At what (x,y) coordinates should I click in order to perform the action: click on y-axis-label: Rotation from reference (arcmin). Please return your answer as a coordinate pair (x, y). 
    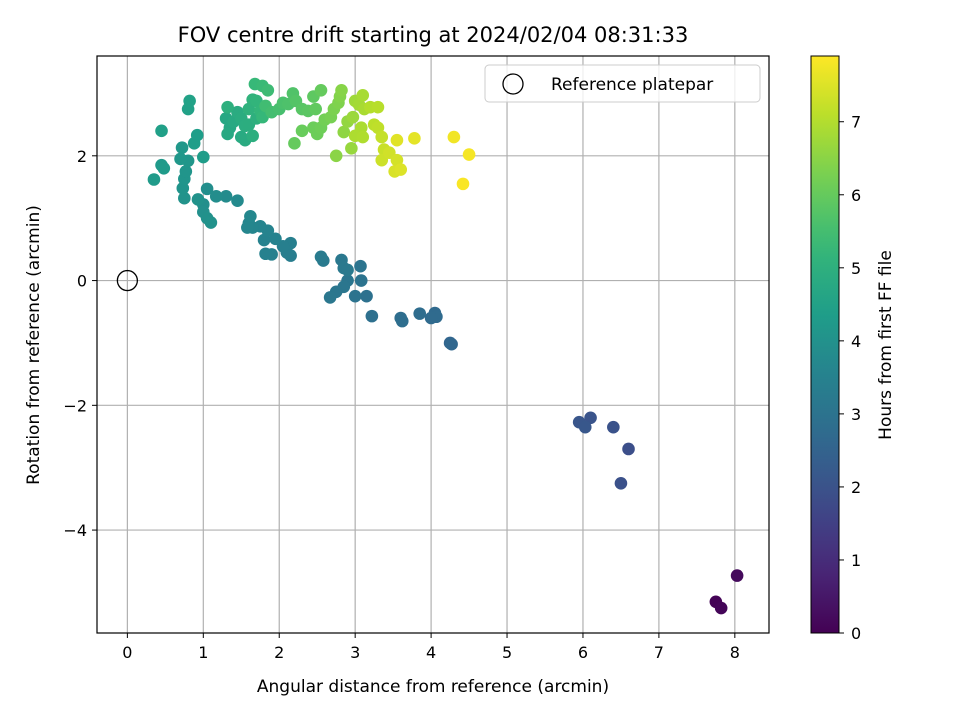
    Looking at the image, I should click on (34, 345).